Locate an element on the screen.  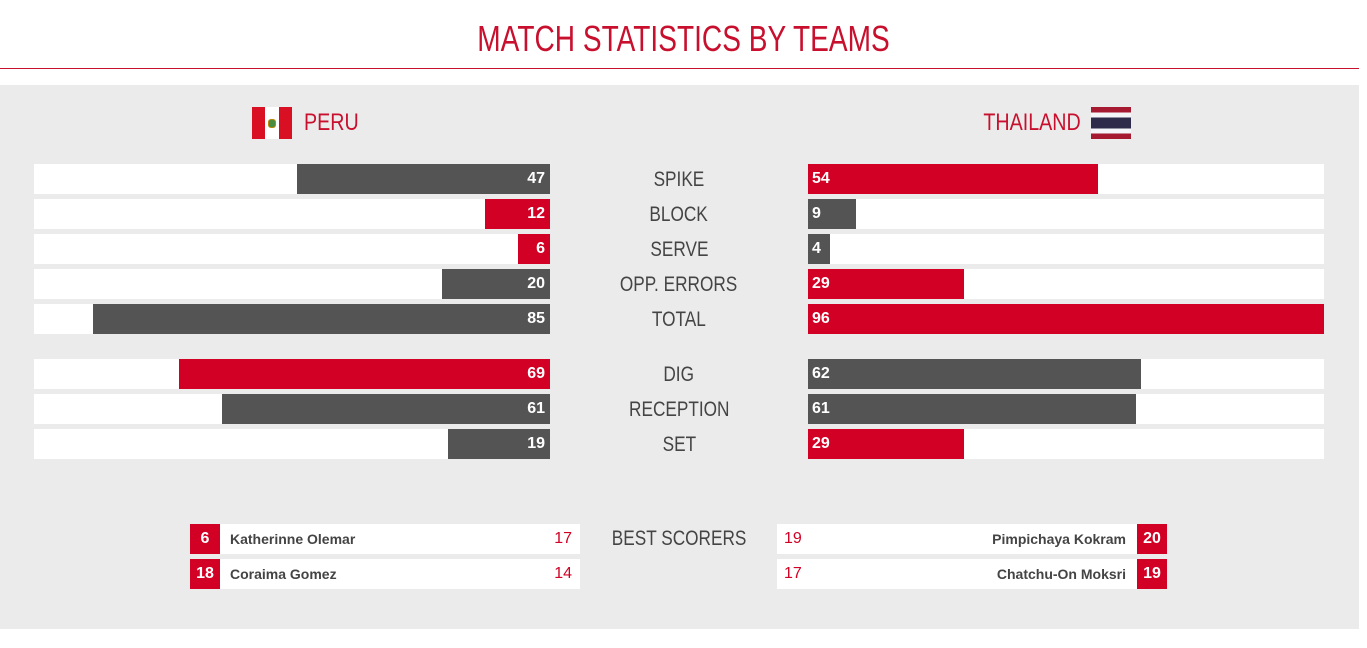
stat-row: 6 SERVE 4 is located at coordinates (679, 249).